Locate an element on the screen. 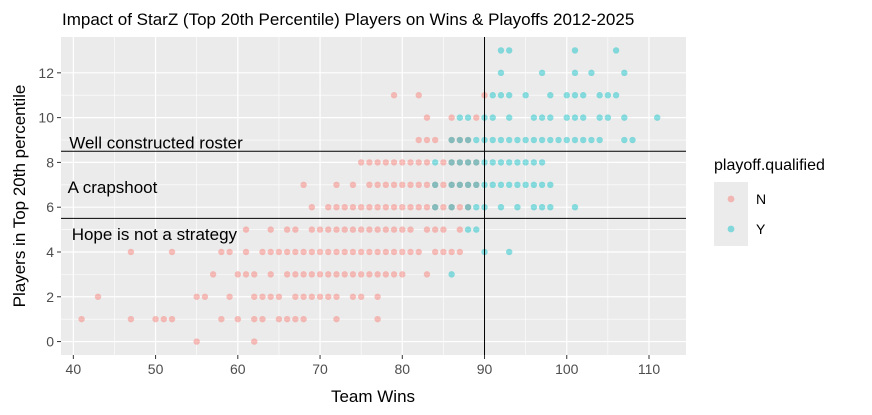  legend-key-y is located at coordinates (731, 229).